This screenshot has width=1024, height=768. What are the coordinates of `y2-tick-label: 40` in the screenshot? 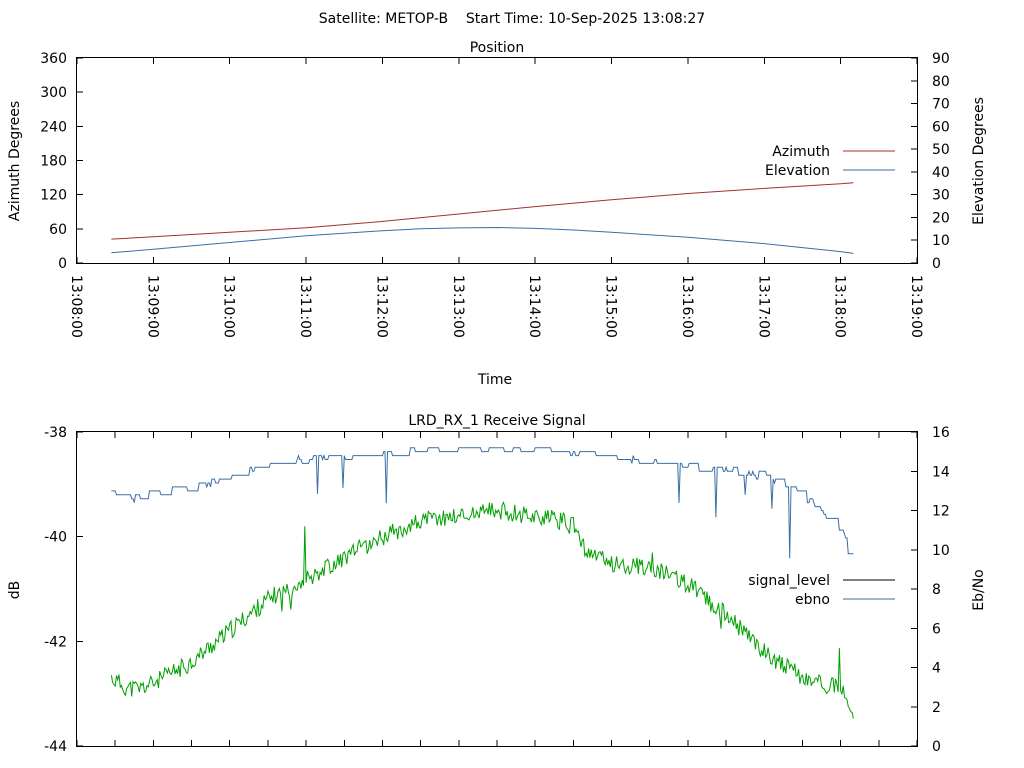 It's located at (941, 173).